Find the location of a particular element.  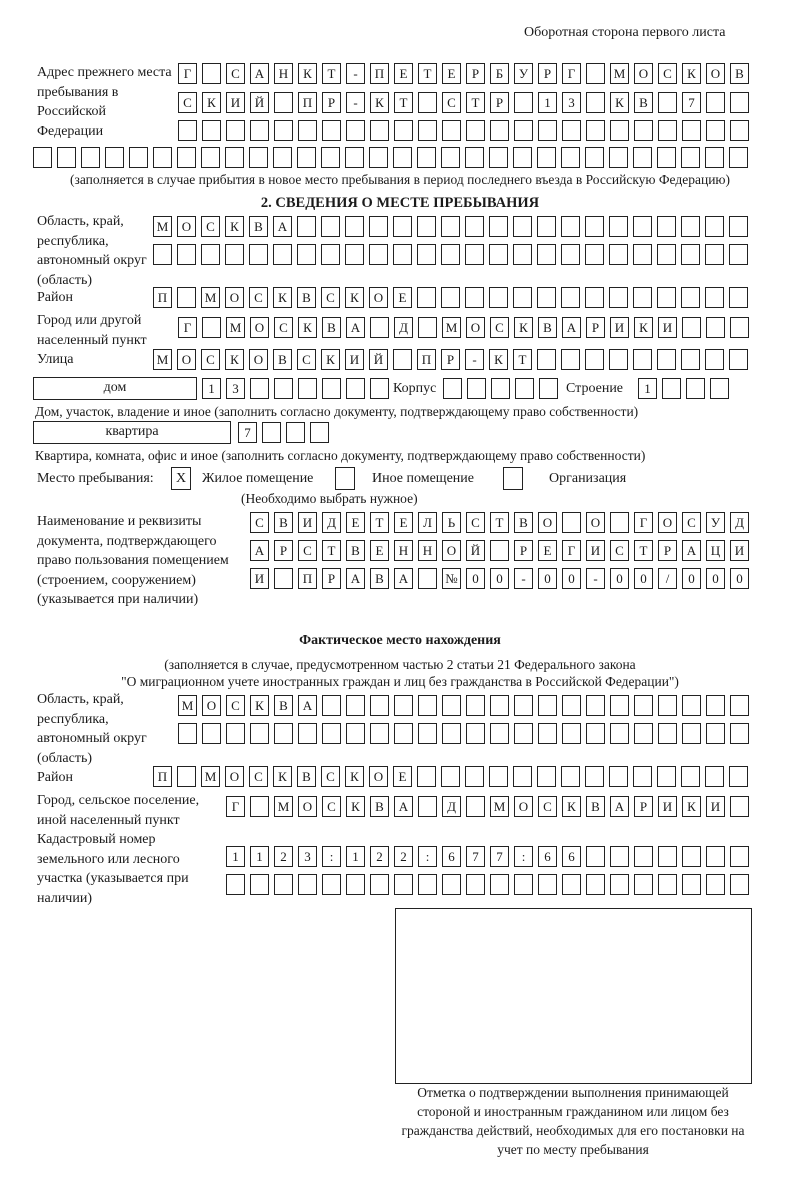

street-cell: К is located at coordinates (498, 359).